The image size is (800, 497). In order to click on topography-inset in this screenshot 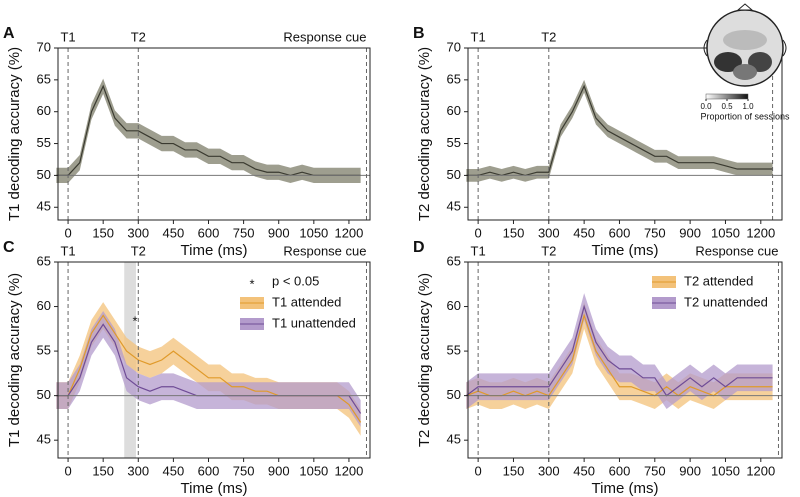, I will do `click(745, 51)`.